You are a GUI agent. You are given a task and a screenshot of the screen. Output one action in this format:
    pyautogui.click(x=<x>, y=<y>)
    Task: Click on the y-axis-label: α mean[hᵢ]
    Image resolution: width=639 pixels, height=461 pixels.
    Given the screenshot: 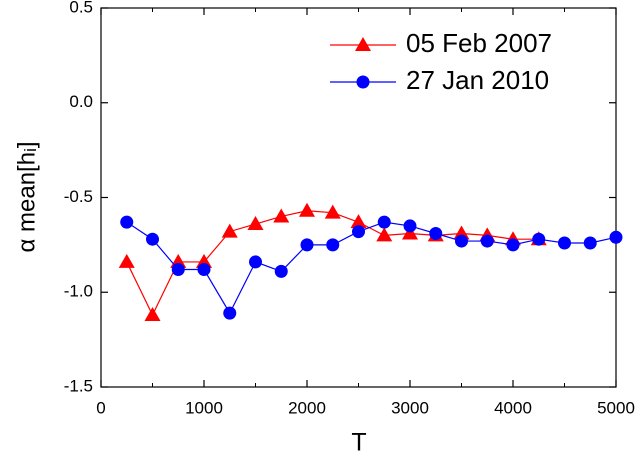 What is the action you would take?
    pyautogui.click(x=26, y=196)
    